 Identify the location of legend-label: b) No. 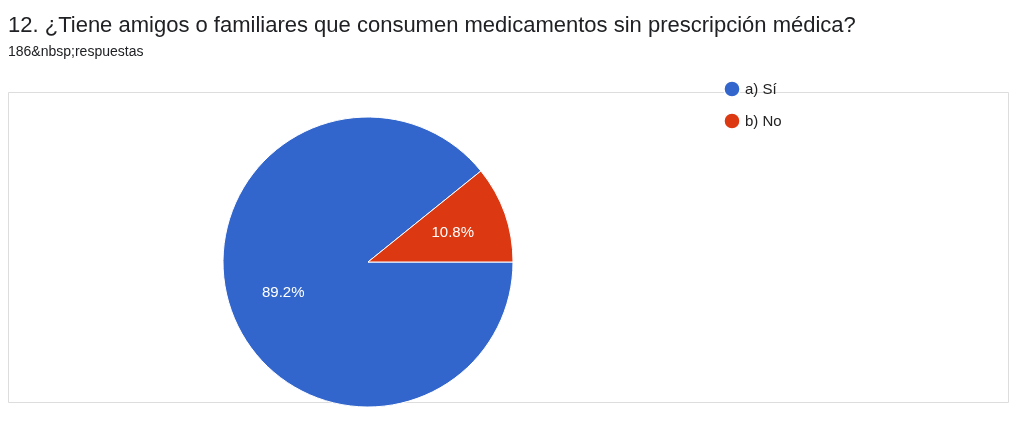
(763, 120).